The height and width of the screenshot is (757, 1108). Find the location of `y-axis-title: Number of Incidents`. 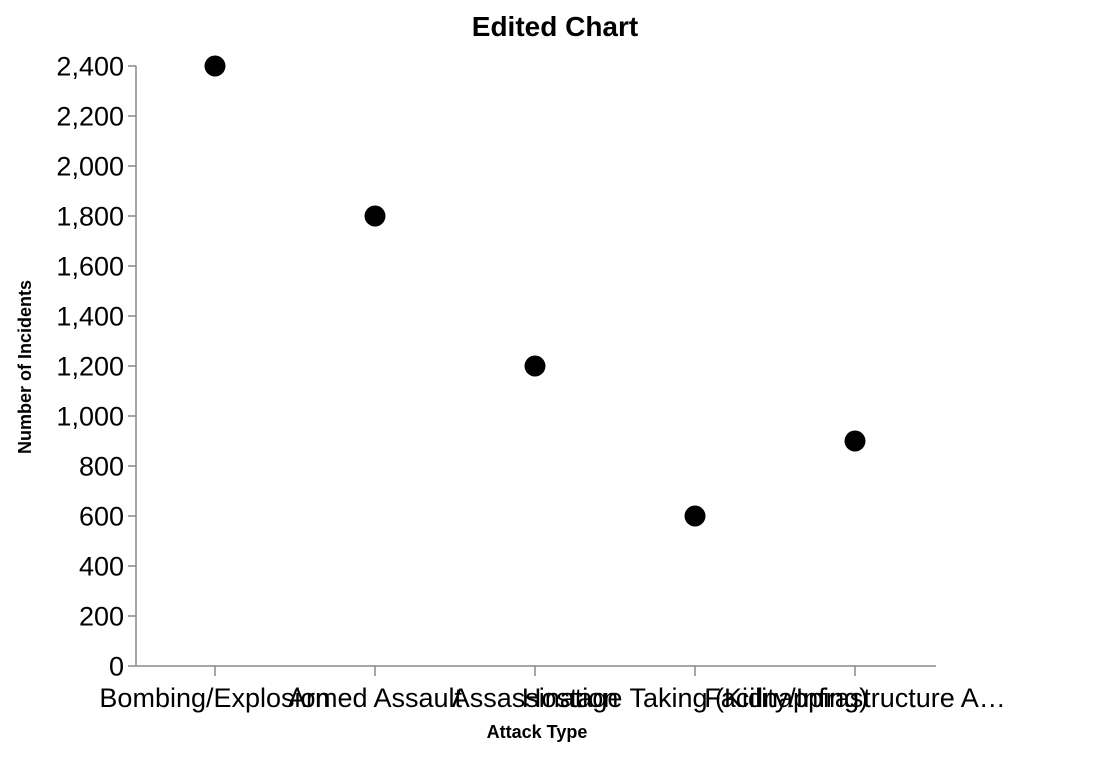

y-axis-title: Number of Incidents is located at coordinates (25, 367).